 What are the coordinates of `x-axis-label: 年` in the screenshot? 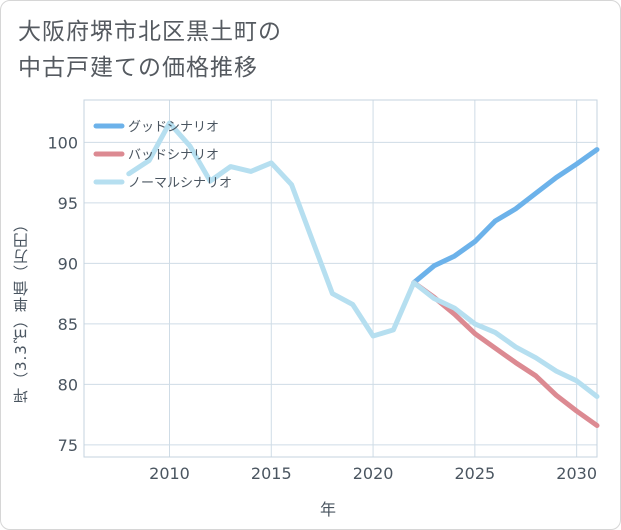 It's located at (328, 509).